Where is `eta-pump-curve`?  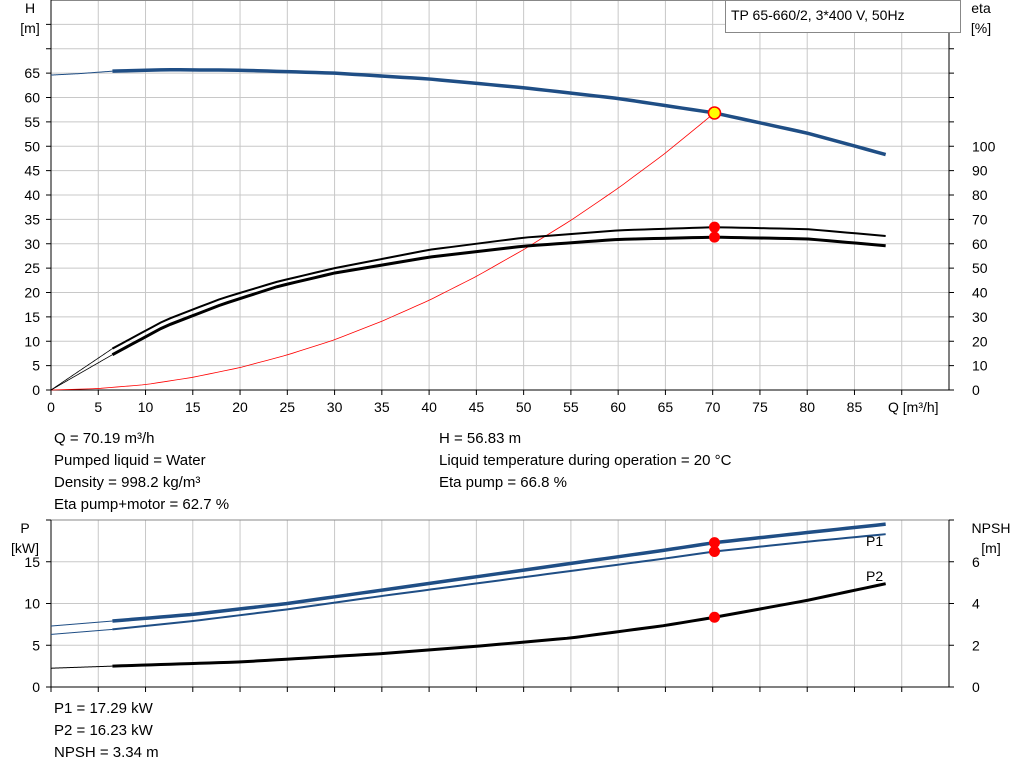 eta-pump-curve is located at coordinates (498, 288).